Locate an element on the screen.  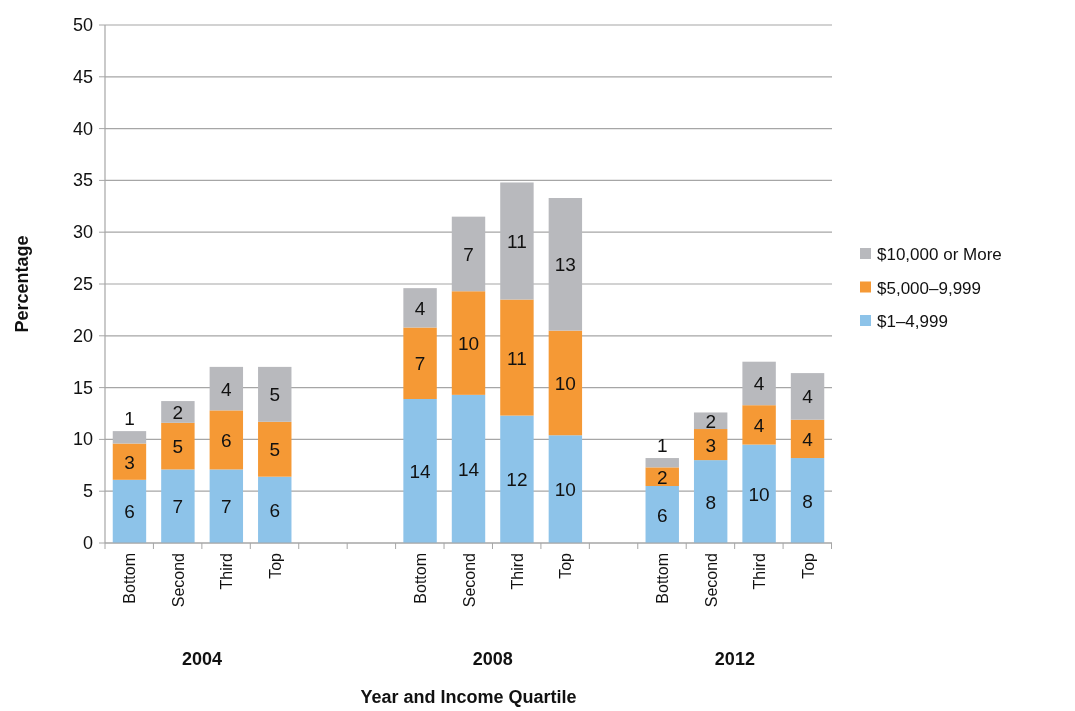
data-label: 12 is located at coordinates (517, 480).